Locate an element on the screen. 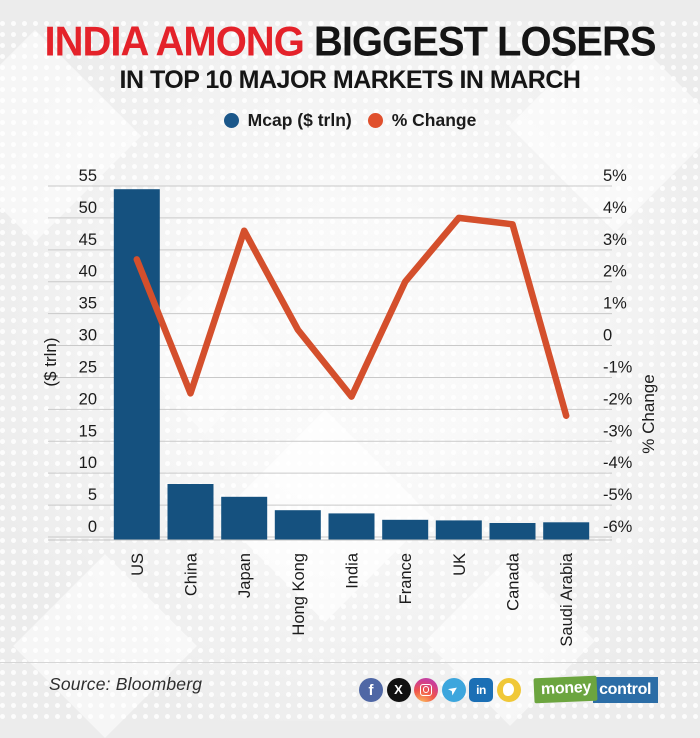 This screenshot has width=700, height=738. legend-item-mcap: Mcap ($ trln) is located at coordinates (287, 120).